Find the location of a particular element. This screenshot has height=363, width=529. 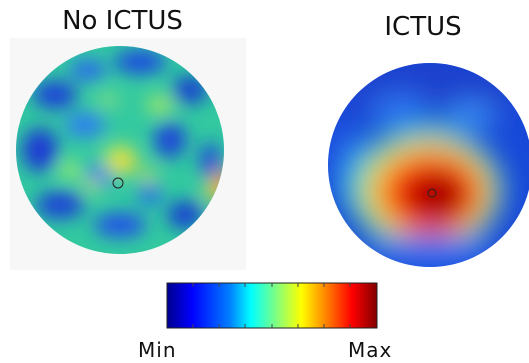

electrode-marker-right is located at coordinates (432, 193).